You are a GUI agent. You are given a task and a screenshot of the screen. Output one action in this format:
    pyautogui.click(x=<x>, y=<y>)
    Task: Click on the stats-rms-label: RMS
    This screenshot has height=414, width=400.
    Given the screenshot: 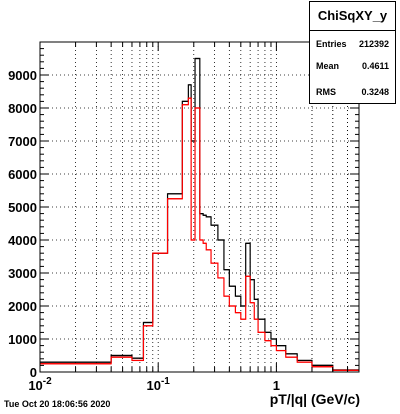 What is the action you would take?
    pyautogui.click(x=326, y=92)
    